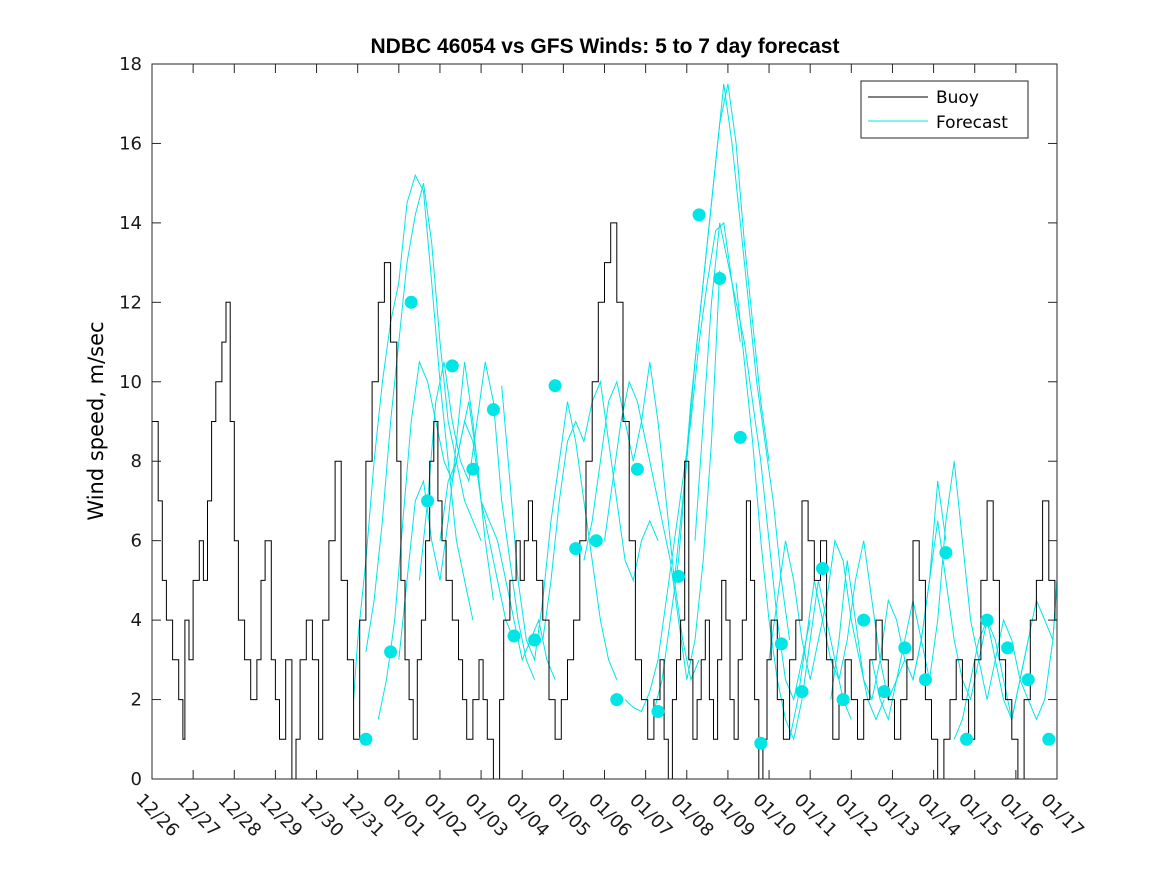  What do you see at coordinates (136, 541) in the screenshot?
I see `y-tick-label: 6` at bounding box center [136, 541].